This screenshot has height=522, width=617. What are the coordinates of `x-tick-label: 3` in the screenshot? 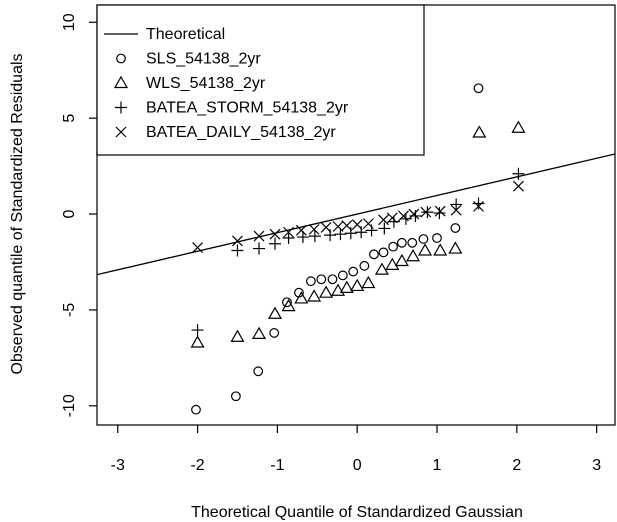 It's located at (596, 465).